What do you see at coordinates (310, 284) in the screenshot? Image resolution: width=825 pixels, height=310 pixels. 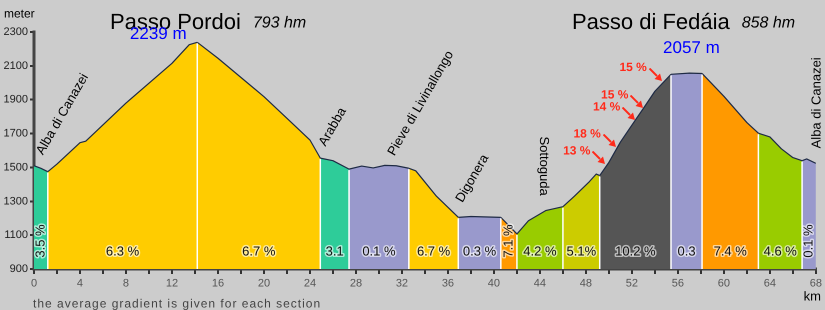 I see `x-tick-label: 24` at bounding box center [310, 284].